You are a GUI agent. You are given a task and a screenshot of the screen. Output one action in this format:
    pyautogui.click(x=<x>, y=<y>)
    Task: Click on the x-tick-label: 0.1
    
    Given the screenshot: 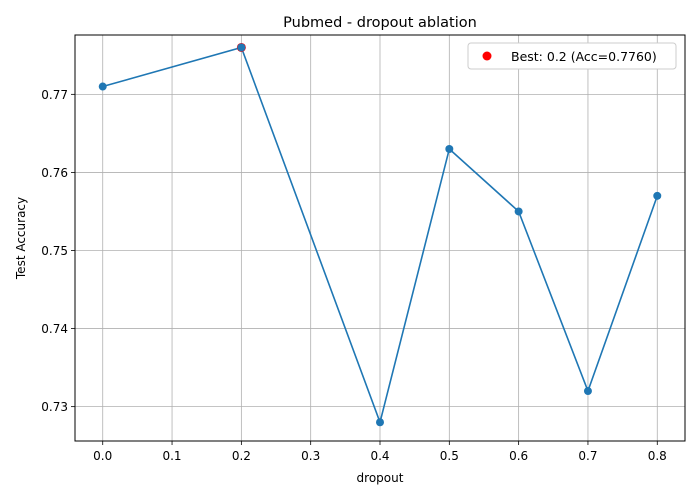 What is the action you would take?
    pyautogui.click(x=171, y=456)
    